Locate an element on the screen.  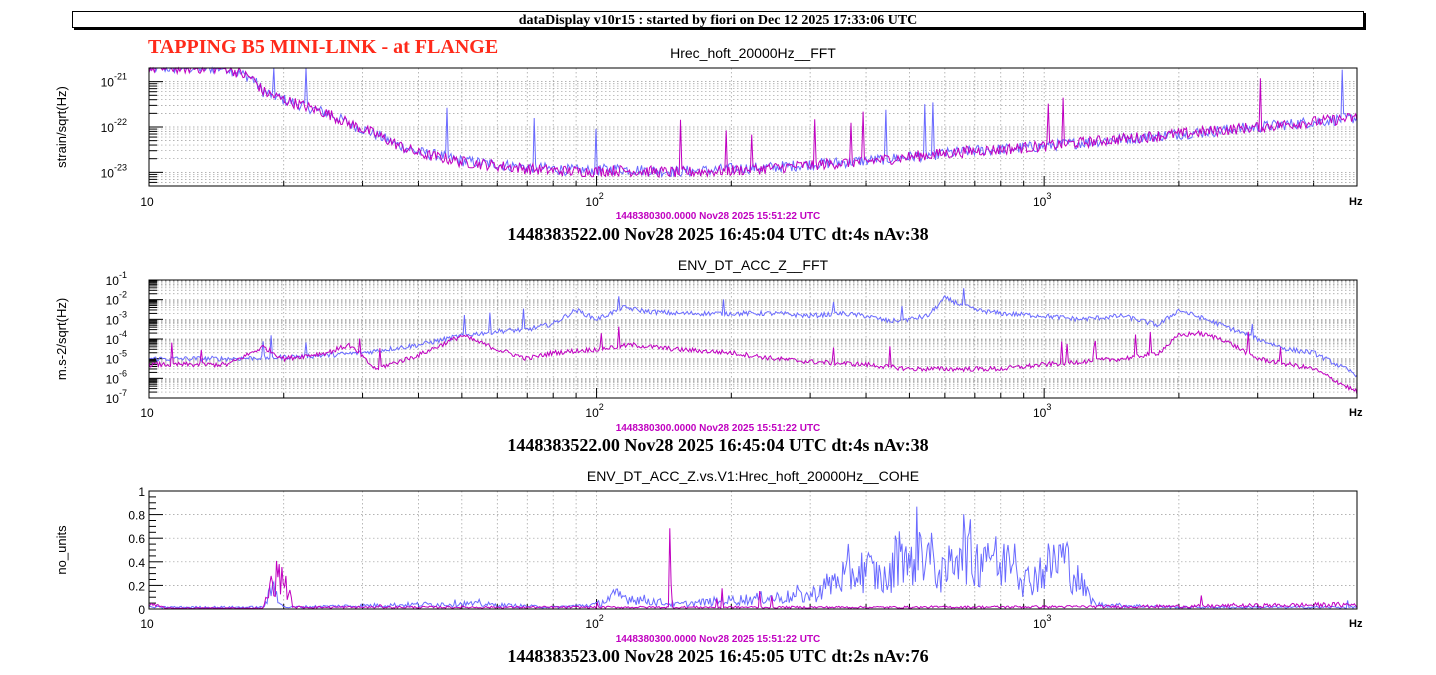
y-tick-label: 10⁻²³ is located at coordinates (114, 171).